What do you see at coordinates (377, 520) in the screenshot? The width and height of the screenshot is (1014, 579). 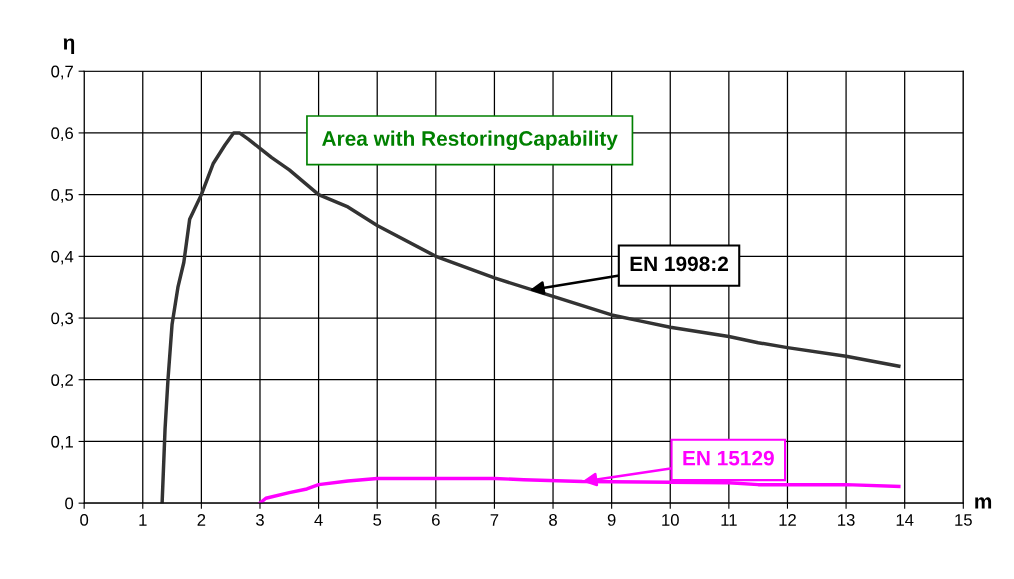 I see `x-tick-label: 5` at bounding box center [377, 520].